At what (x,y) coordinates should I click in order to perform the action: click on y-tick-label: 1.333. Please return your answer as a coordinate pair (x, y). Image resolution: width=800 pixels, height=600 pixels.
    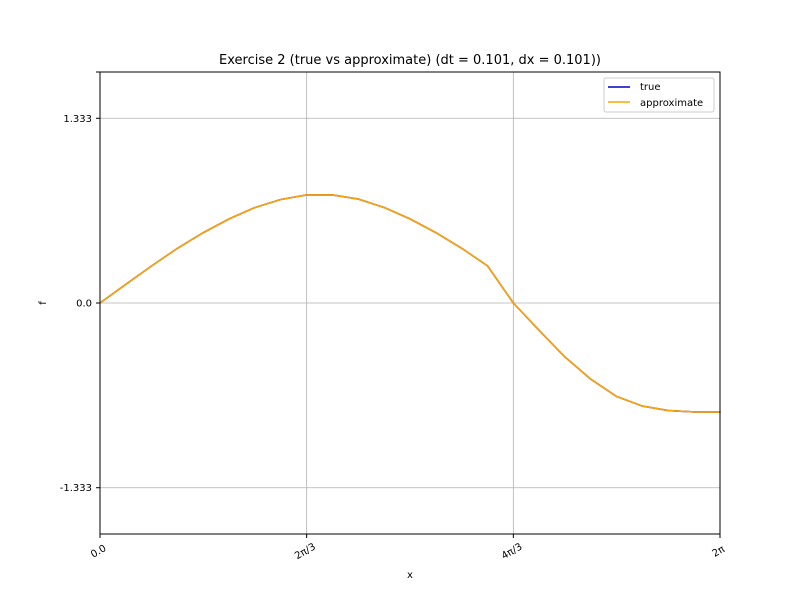
    Looking at the image, I should click on (77, 119).